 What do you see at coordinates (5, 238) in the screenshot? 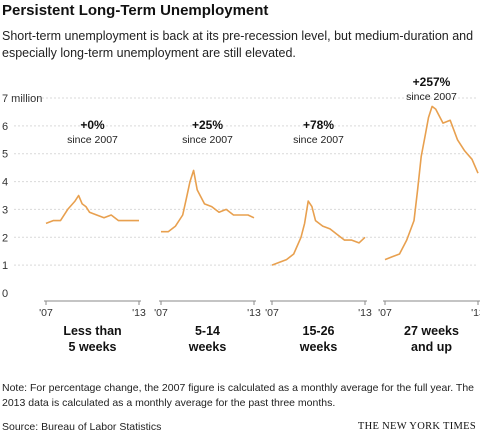
I see `y-tick-label: 2` at bounding box center [5, 238].